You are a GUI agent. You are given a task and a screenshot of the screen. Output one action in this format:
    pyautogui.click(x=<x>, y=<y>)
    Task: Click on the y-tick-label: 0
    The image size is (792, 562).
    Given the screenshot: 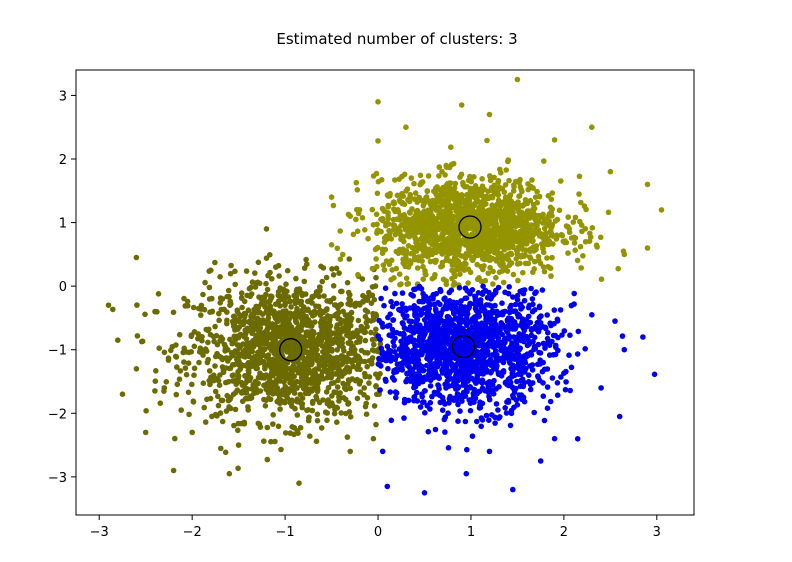 What is the action you would take?
    pyautogui.click(x=63, y=287)
    